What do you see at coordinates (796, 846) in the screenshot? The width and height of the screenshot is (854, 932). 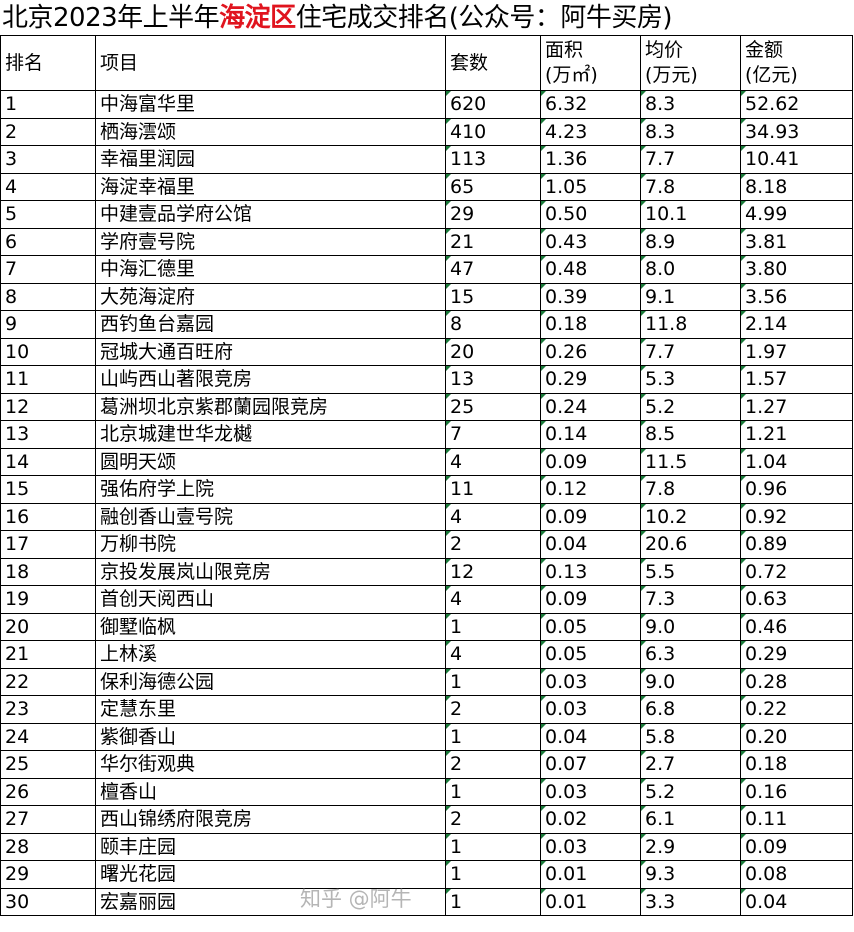 I see `cell-amount: 0.09` at bounding box center [796, 846].